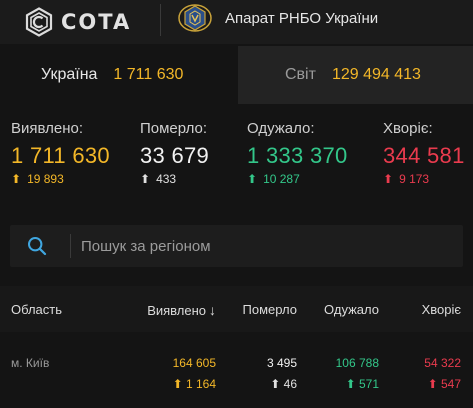 The image size is (473, 408). Describe the element at coordinates (357, 373) in the screenshot. I see `cell-recovered: 106 788 ⬆ 571` at that location.